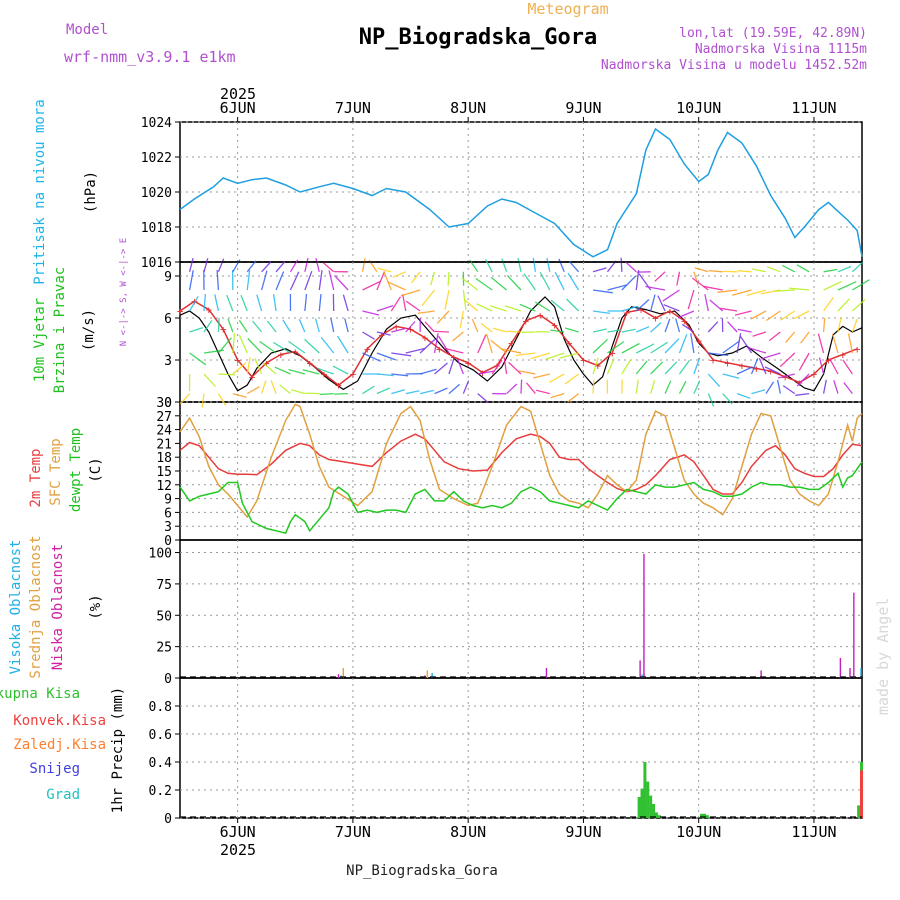 This screenshot has width=900, height=900. Describe the element at coordinates (338, 676) in the screenshot. I see `clouds-bar-niska-oblacnost` at that location.